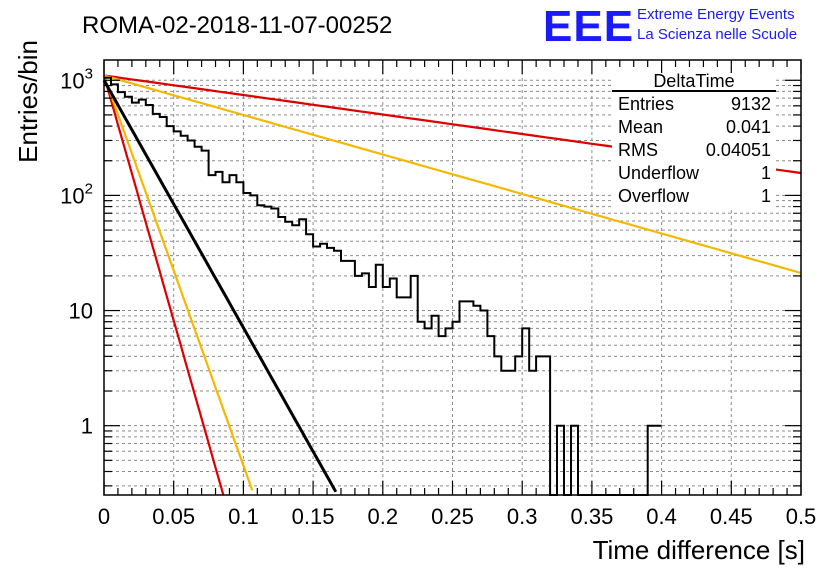  I want to click on eee-logo-line2: La Scienza nelle Scuole, so click(717, 34).